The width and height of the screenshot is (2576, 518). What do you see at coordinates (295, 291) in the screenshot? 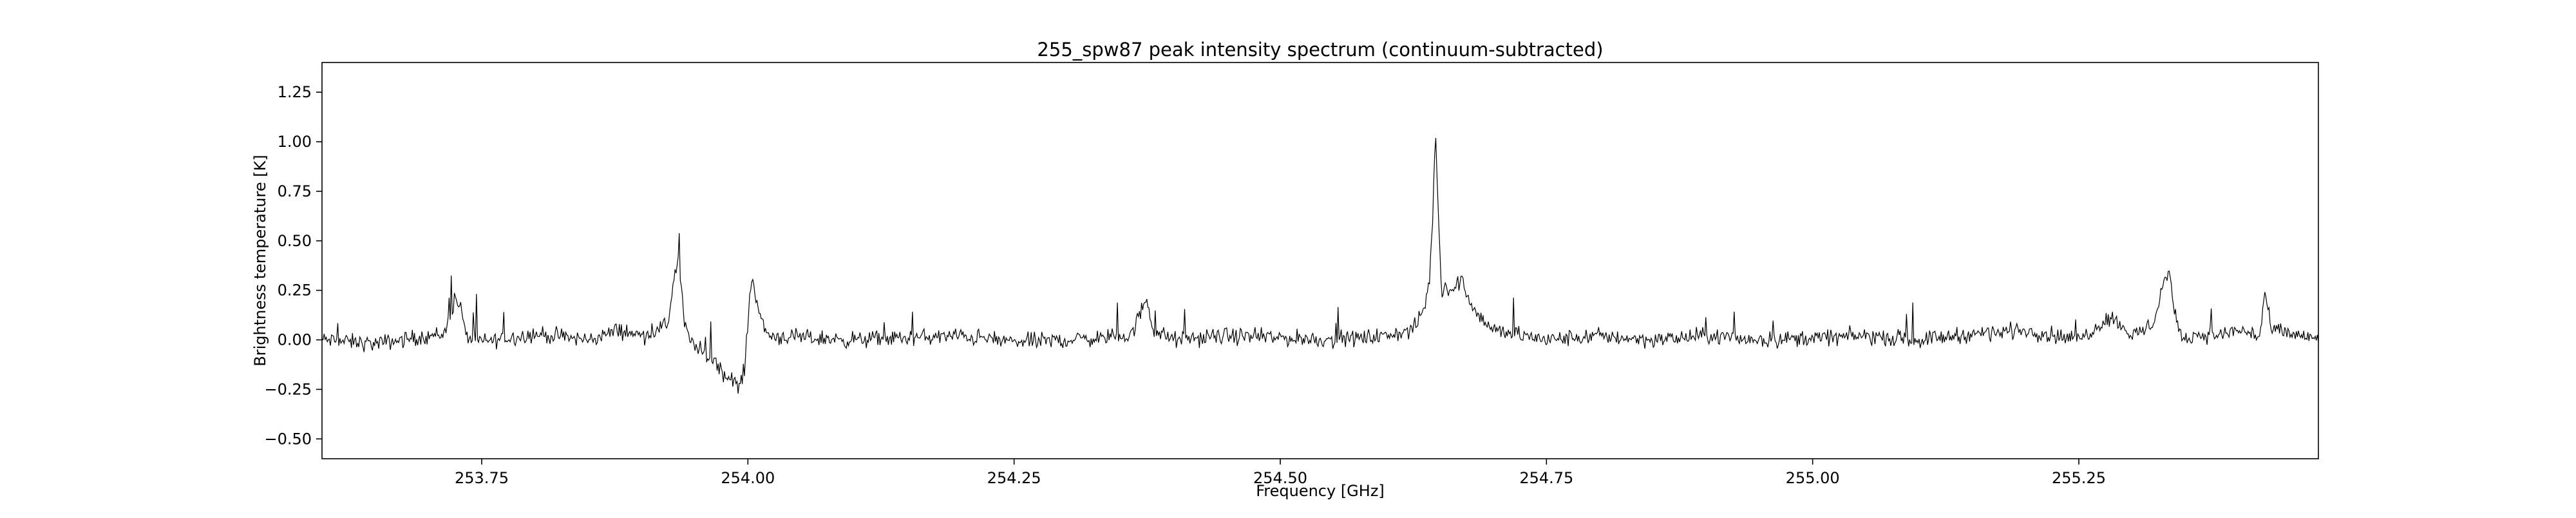
I see `y-tick-label: 0.25` at bounding box center [295, 291].